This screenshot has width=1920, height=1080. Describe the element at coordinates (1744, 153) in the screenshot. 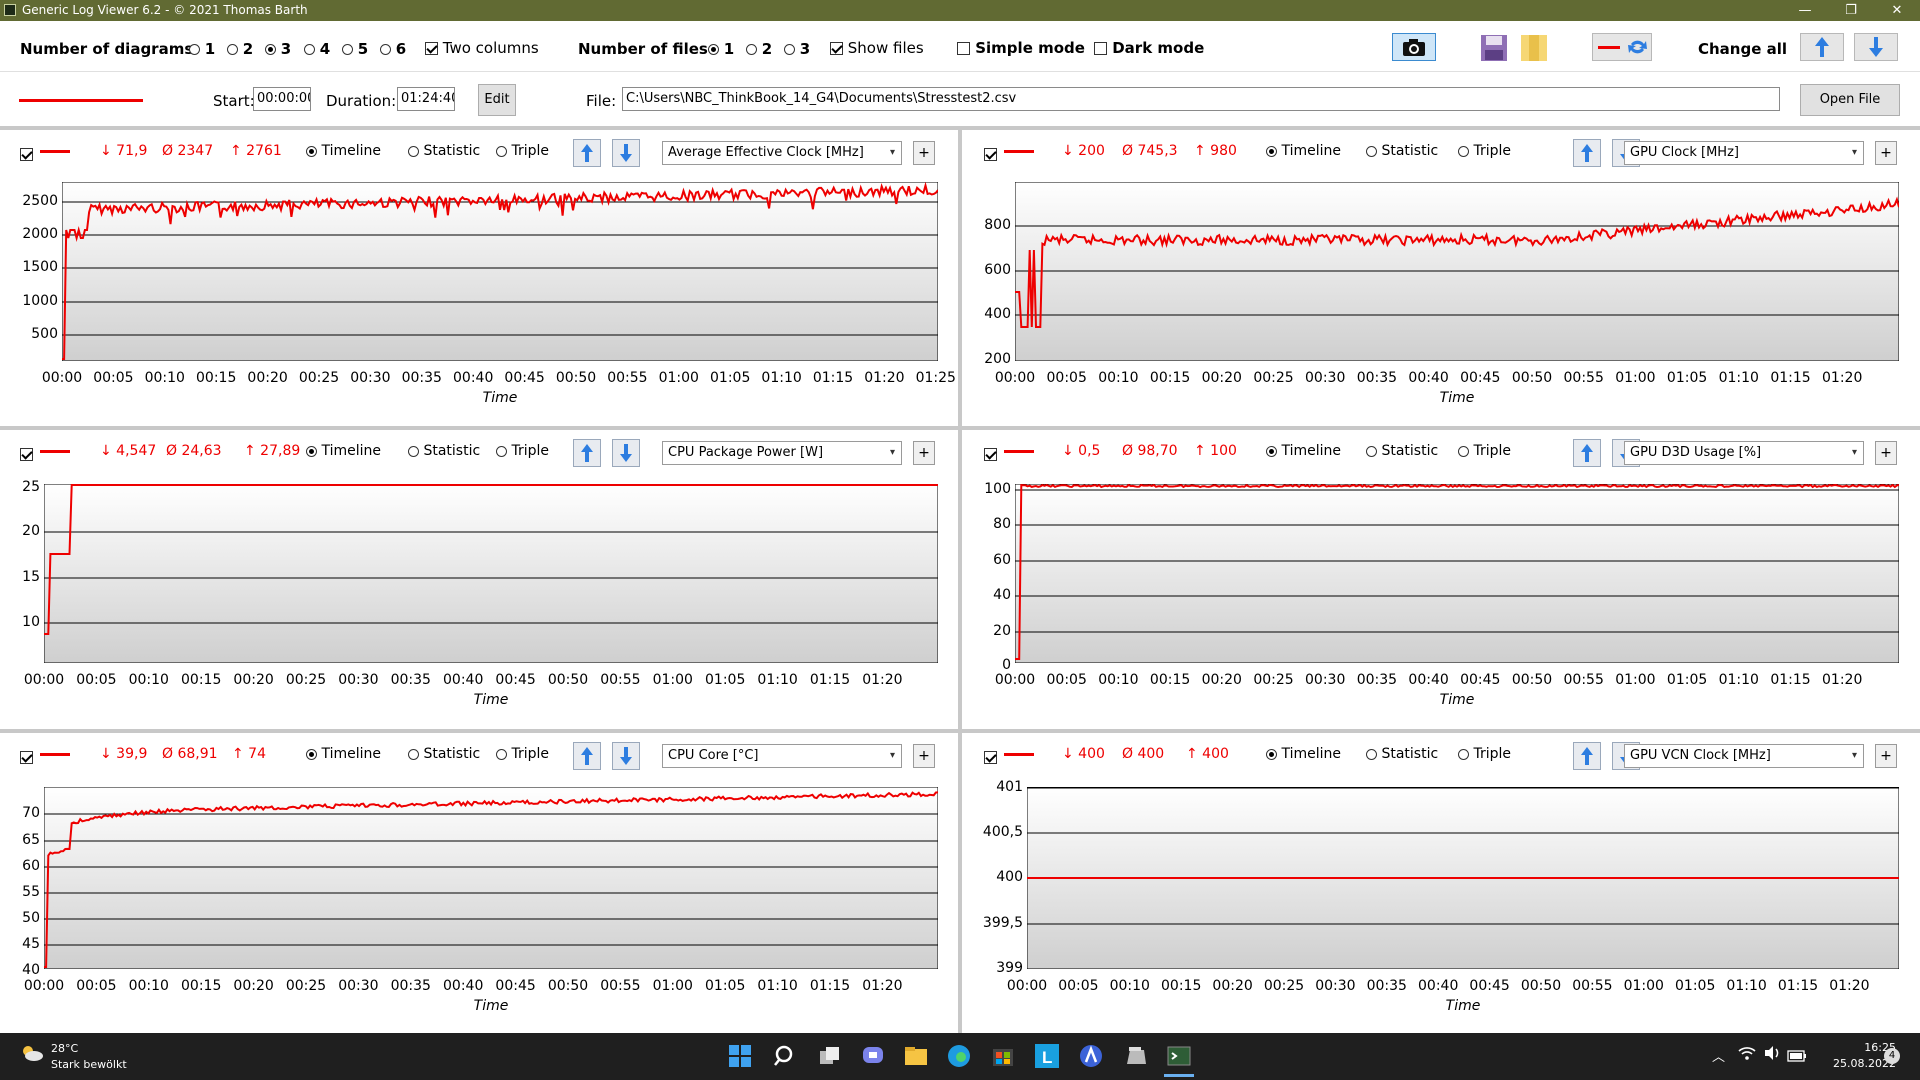

I see `sensor-select: GPU Clock [MHz] ▾` at that location.